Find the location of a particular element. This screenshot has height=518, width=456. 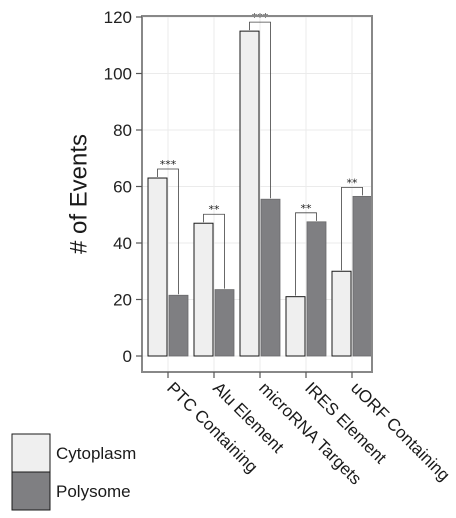

y-tick-label: 0 is located at coordinates (127, 356).